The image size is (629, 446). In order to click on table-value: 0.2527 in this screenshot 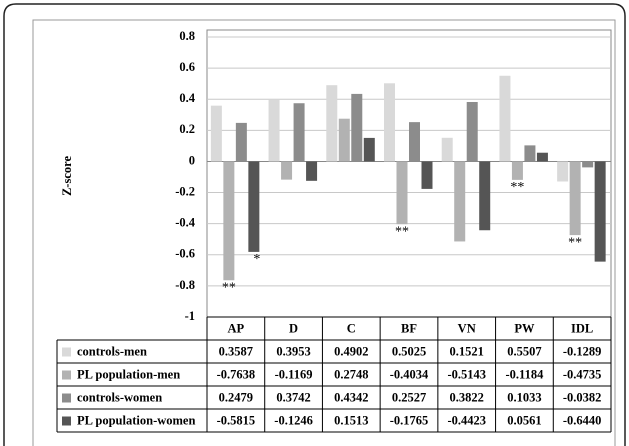, I will do `click(409, 397)`.